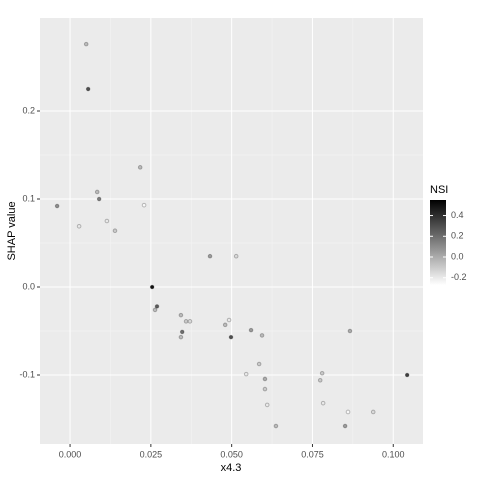 This screenshot has height=480, width=480. I want to click on x-axis-title: x4.3, so click(231, 468).